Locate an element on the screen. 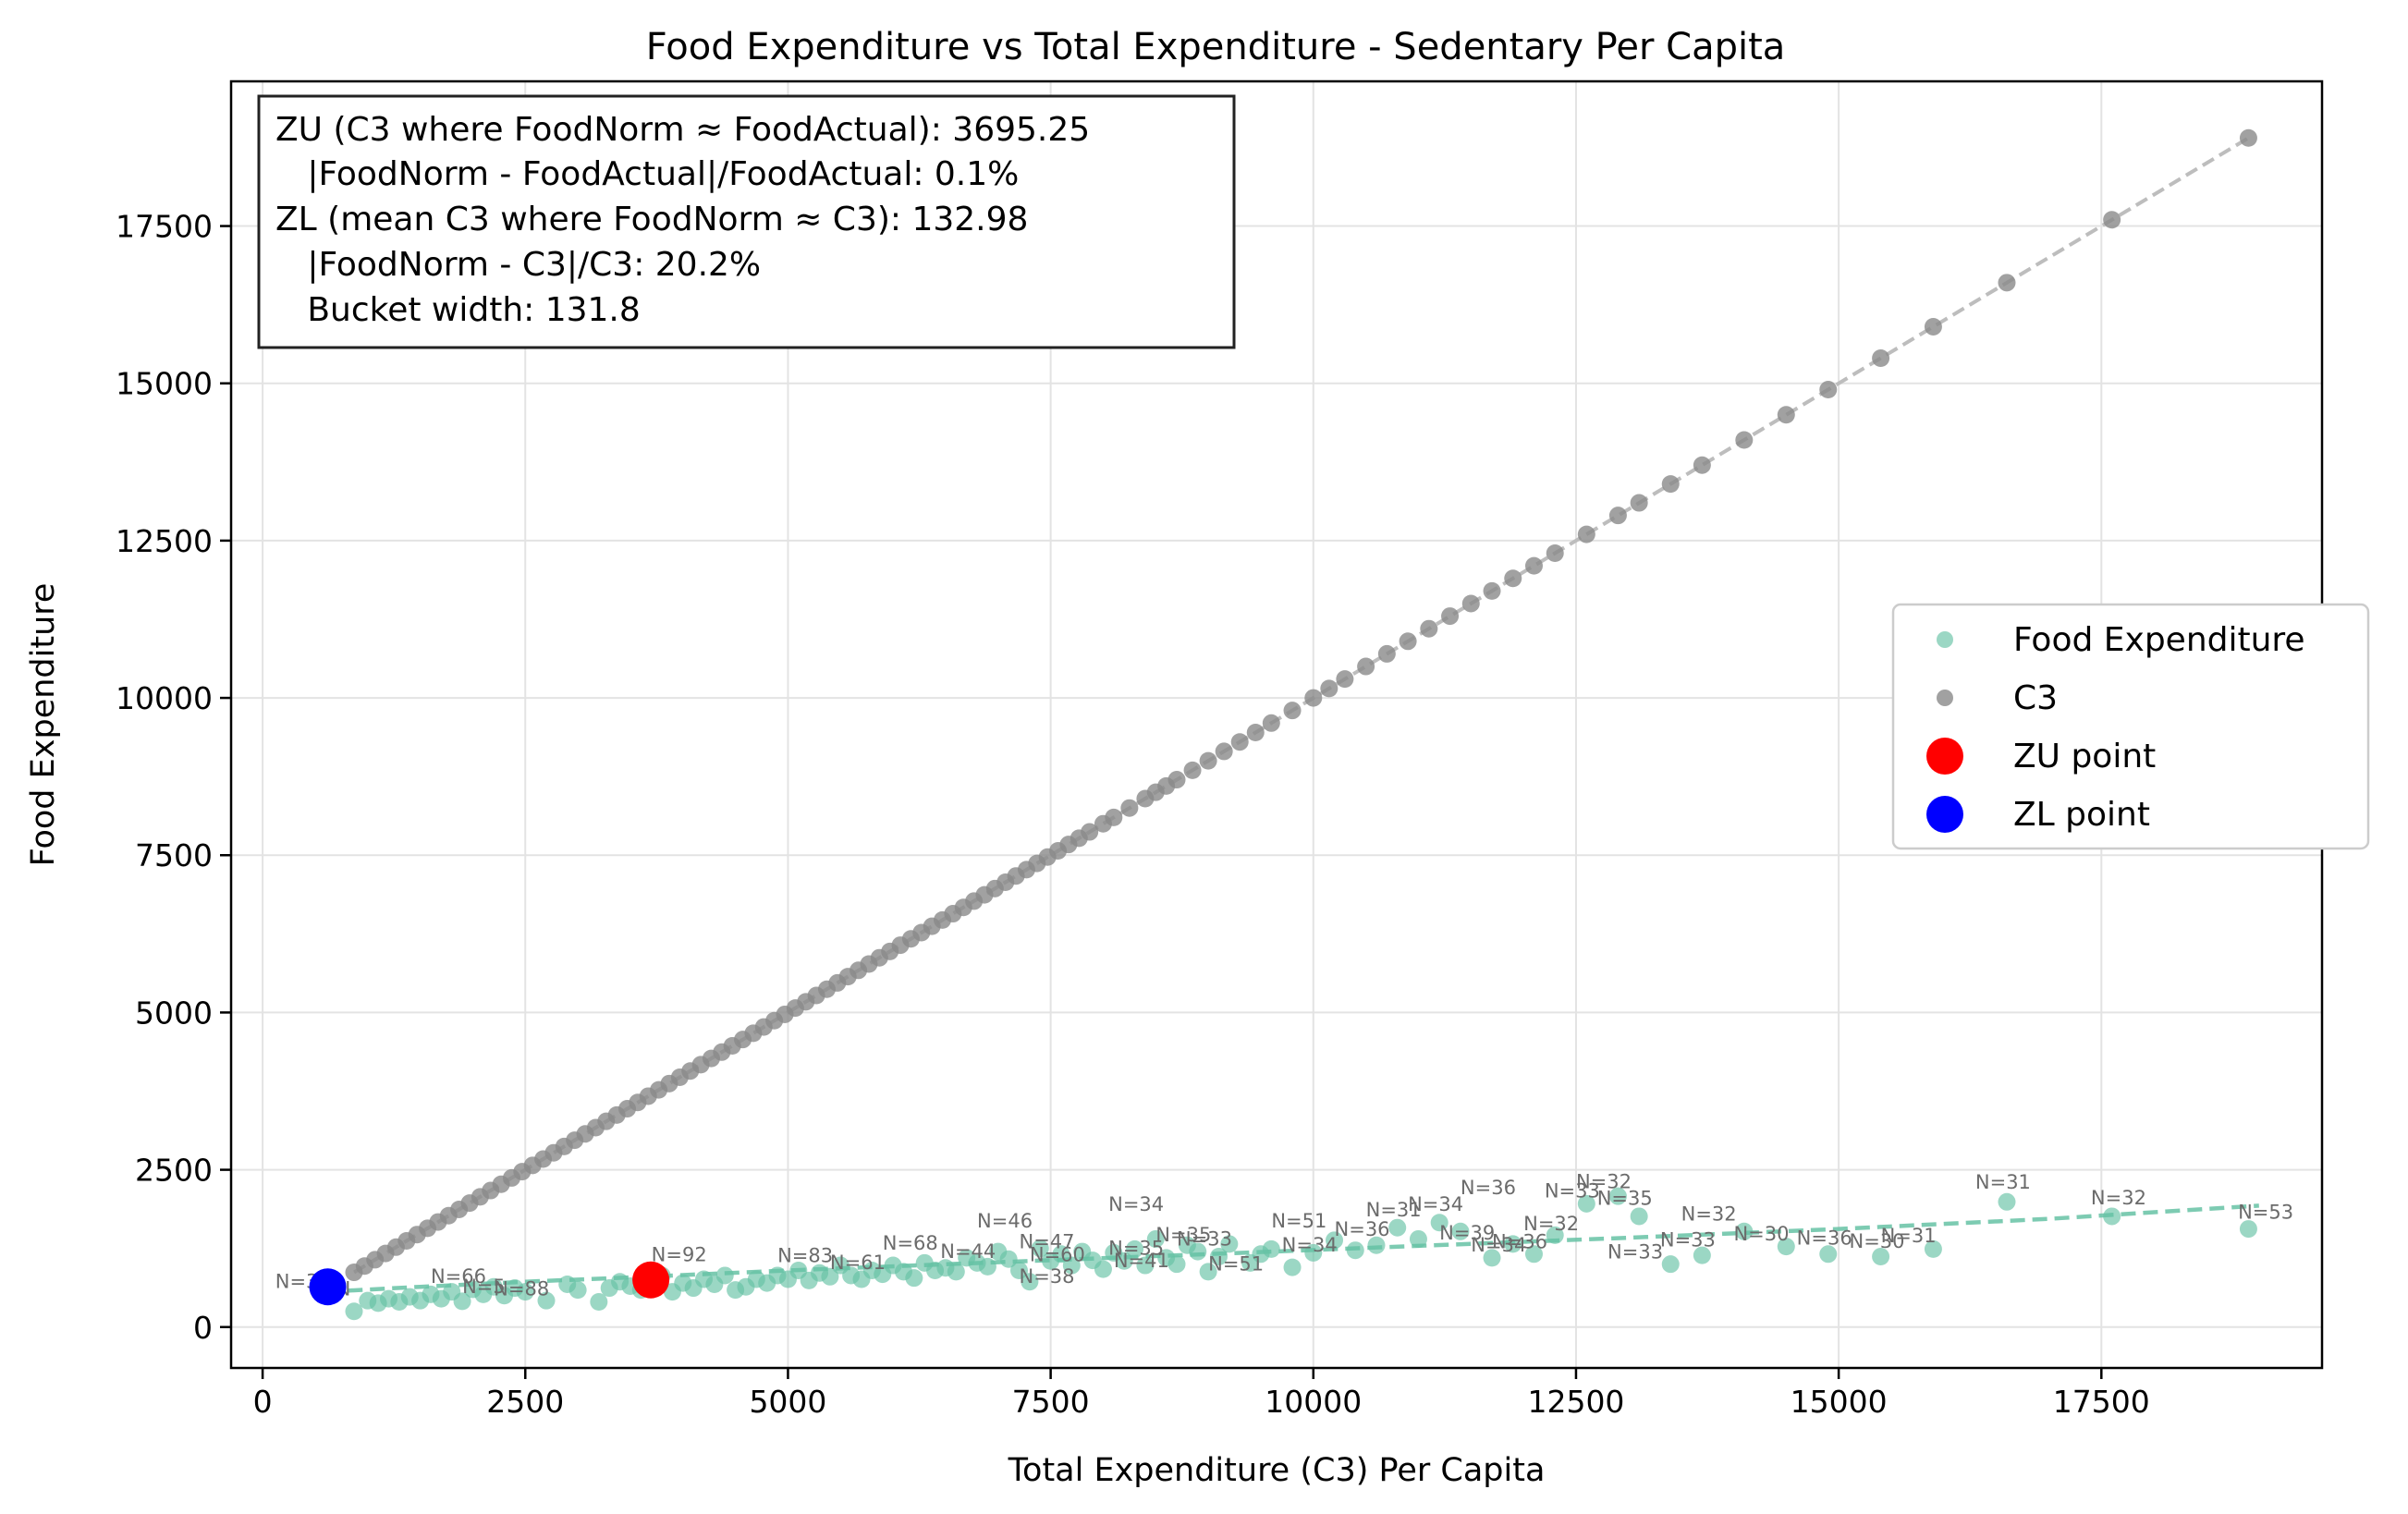 This screenshot has width=2408, height=1514. x-tick-label: 0 is located at coordinates (263, 1402).